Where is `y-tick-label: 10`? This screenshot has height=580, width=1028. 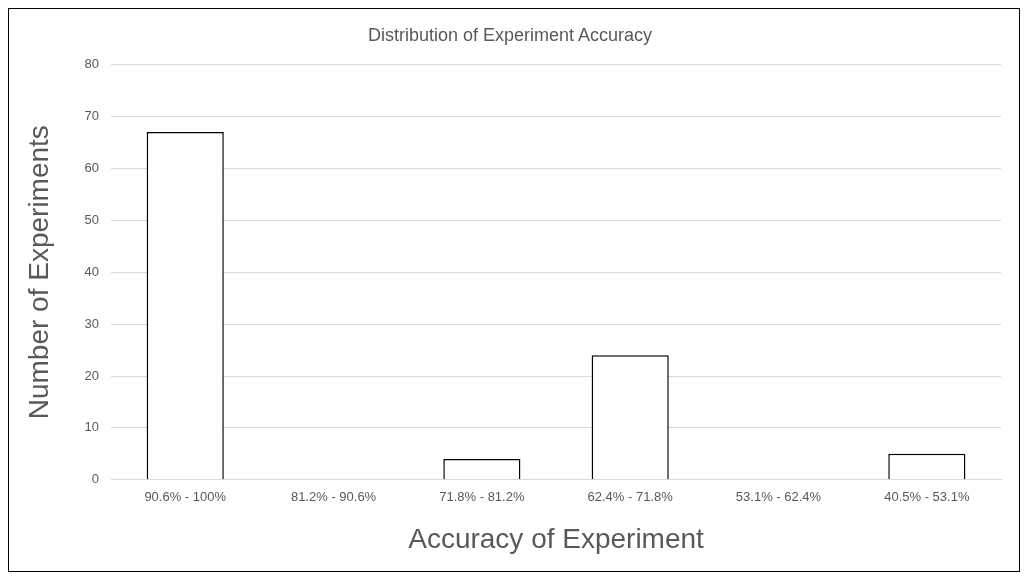
y-tick-label: 10 is located at coordinates (92, 427).